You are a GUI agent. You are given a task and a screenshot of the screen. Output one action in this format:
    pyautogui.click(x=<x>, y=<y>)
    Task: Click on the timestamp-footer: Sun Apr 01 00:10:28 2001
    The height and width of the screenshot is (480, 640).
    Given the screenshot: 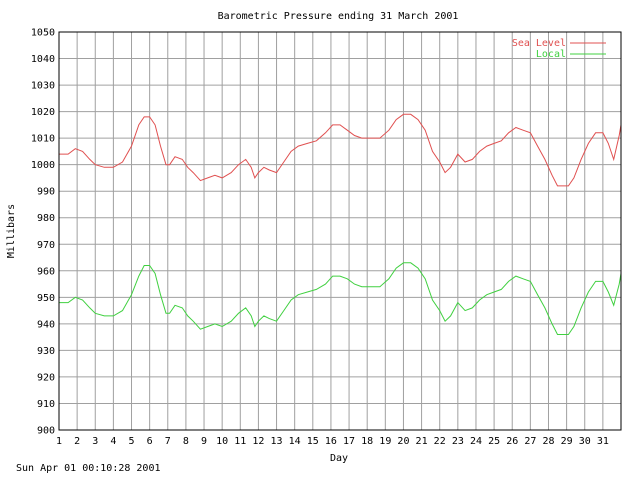 What is the action you would take?
    pyautogui.click(x=88, y=468)
    